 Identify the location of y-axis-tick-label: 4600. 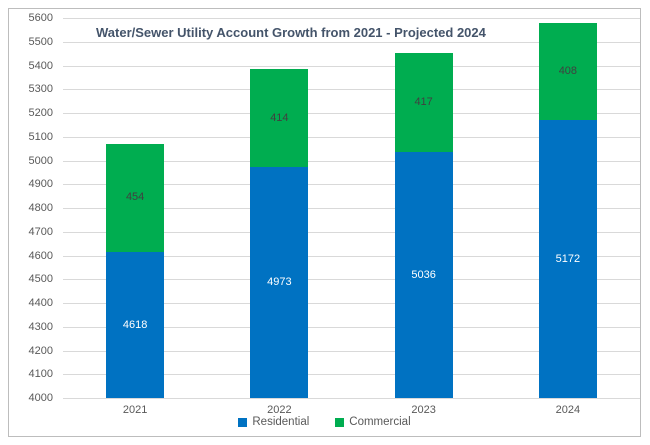
(40, 255).